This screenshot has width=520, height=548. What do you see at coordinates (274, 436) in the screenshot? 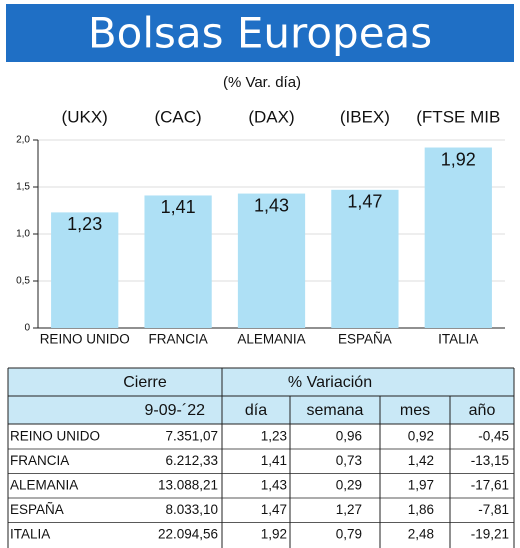
I see `table-cell: 1,23` at bounding box center [274, 436].